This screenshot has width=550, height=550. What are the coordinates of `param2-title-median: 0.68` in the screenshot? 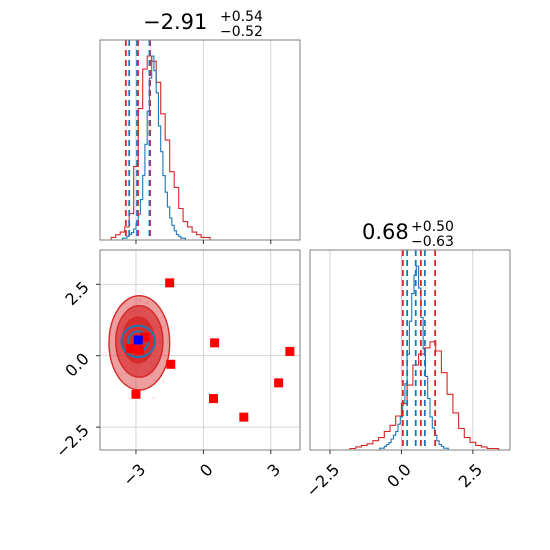 It's located at (385, 232).